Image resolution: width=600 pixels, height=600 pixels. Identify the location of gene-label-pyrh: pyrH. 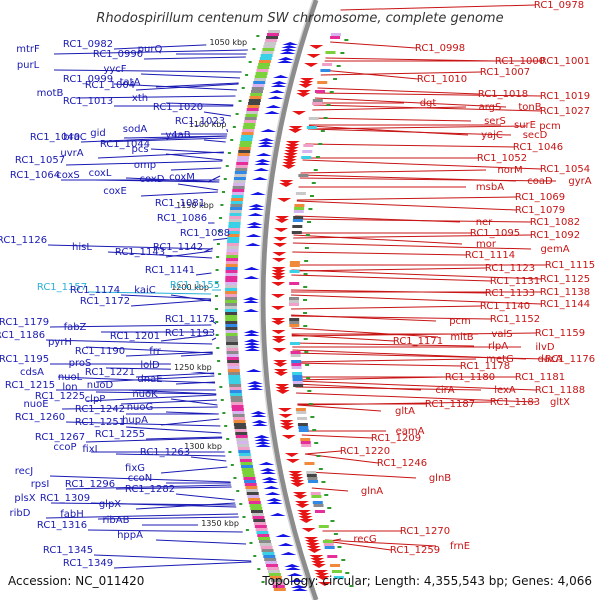
(60, 342).